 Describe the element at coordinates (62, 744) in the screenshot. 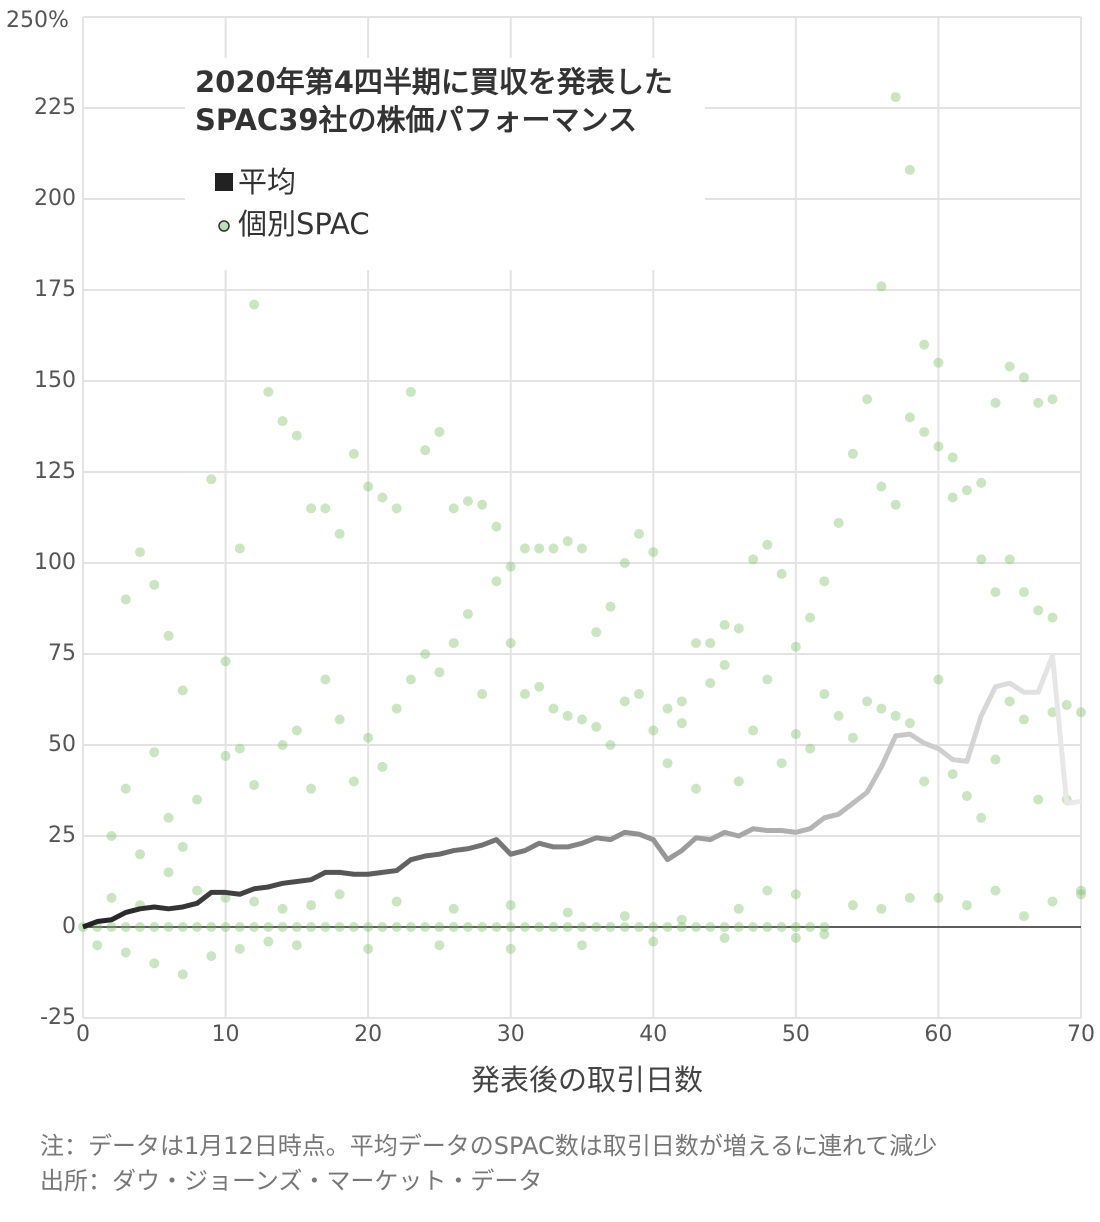

I see `y-tick-label: 50` at that location.